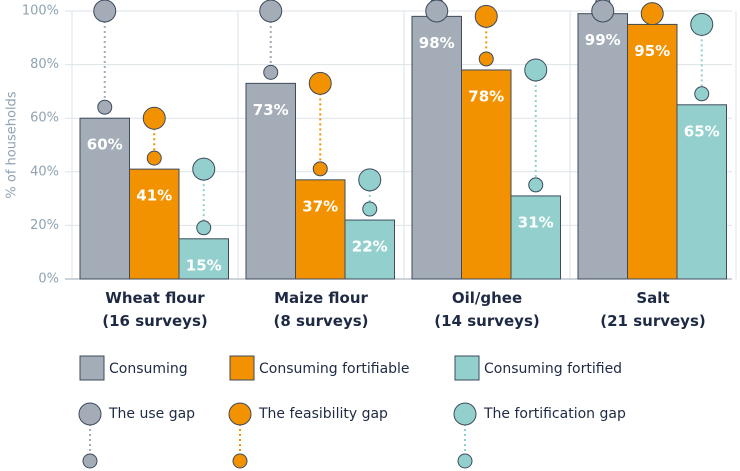 This screenshot has height=471, width=740. Describe the element at coordinates (40, 11) in the screenshot. I see `y-tick-label: 100%` at that location.